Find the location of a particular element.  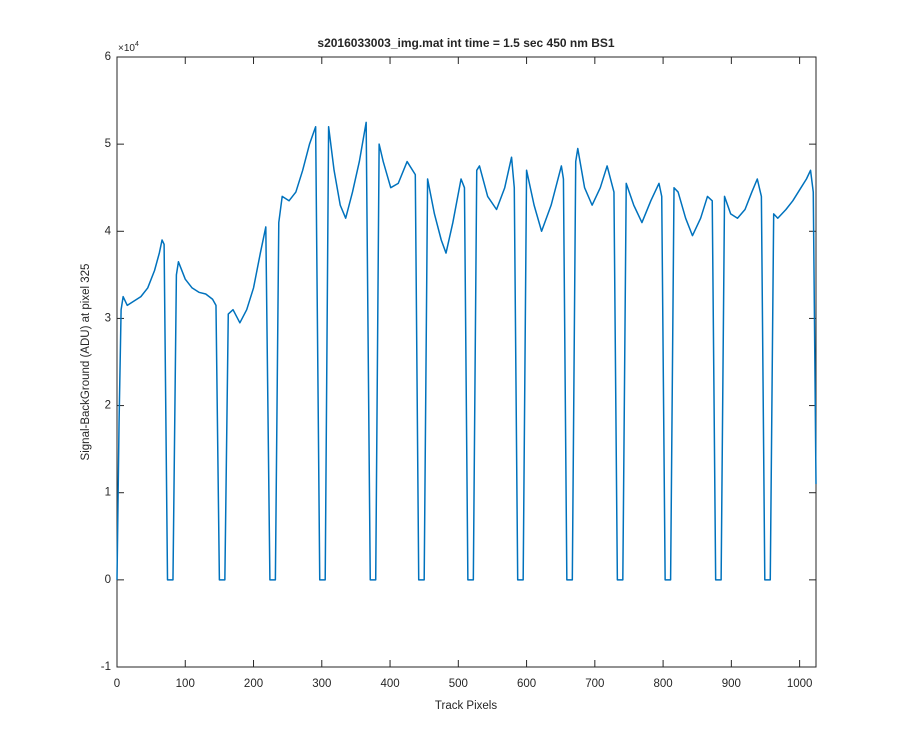

x-tick-label: 700 is located at coordinates (594, 684).